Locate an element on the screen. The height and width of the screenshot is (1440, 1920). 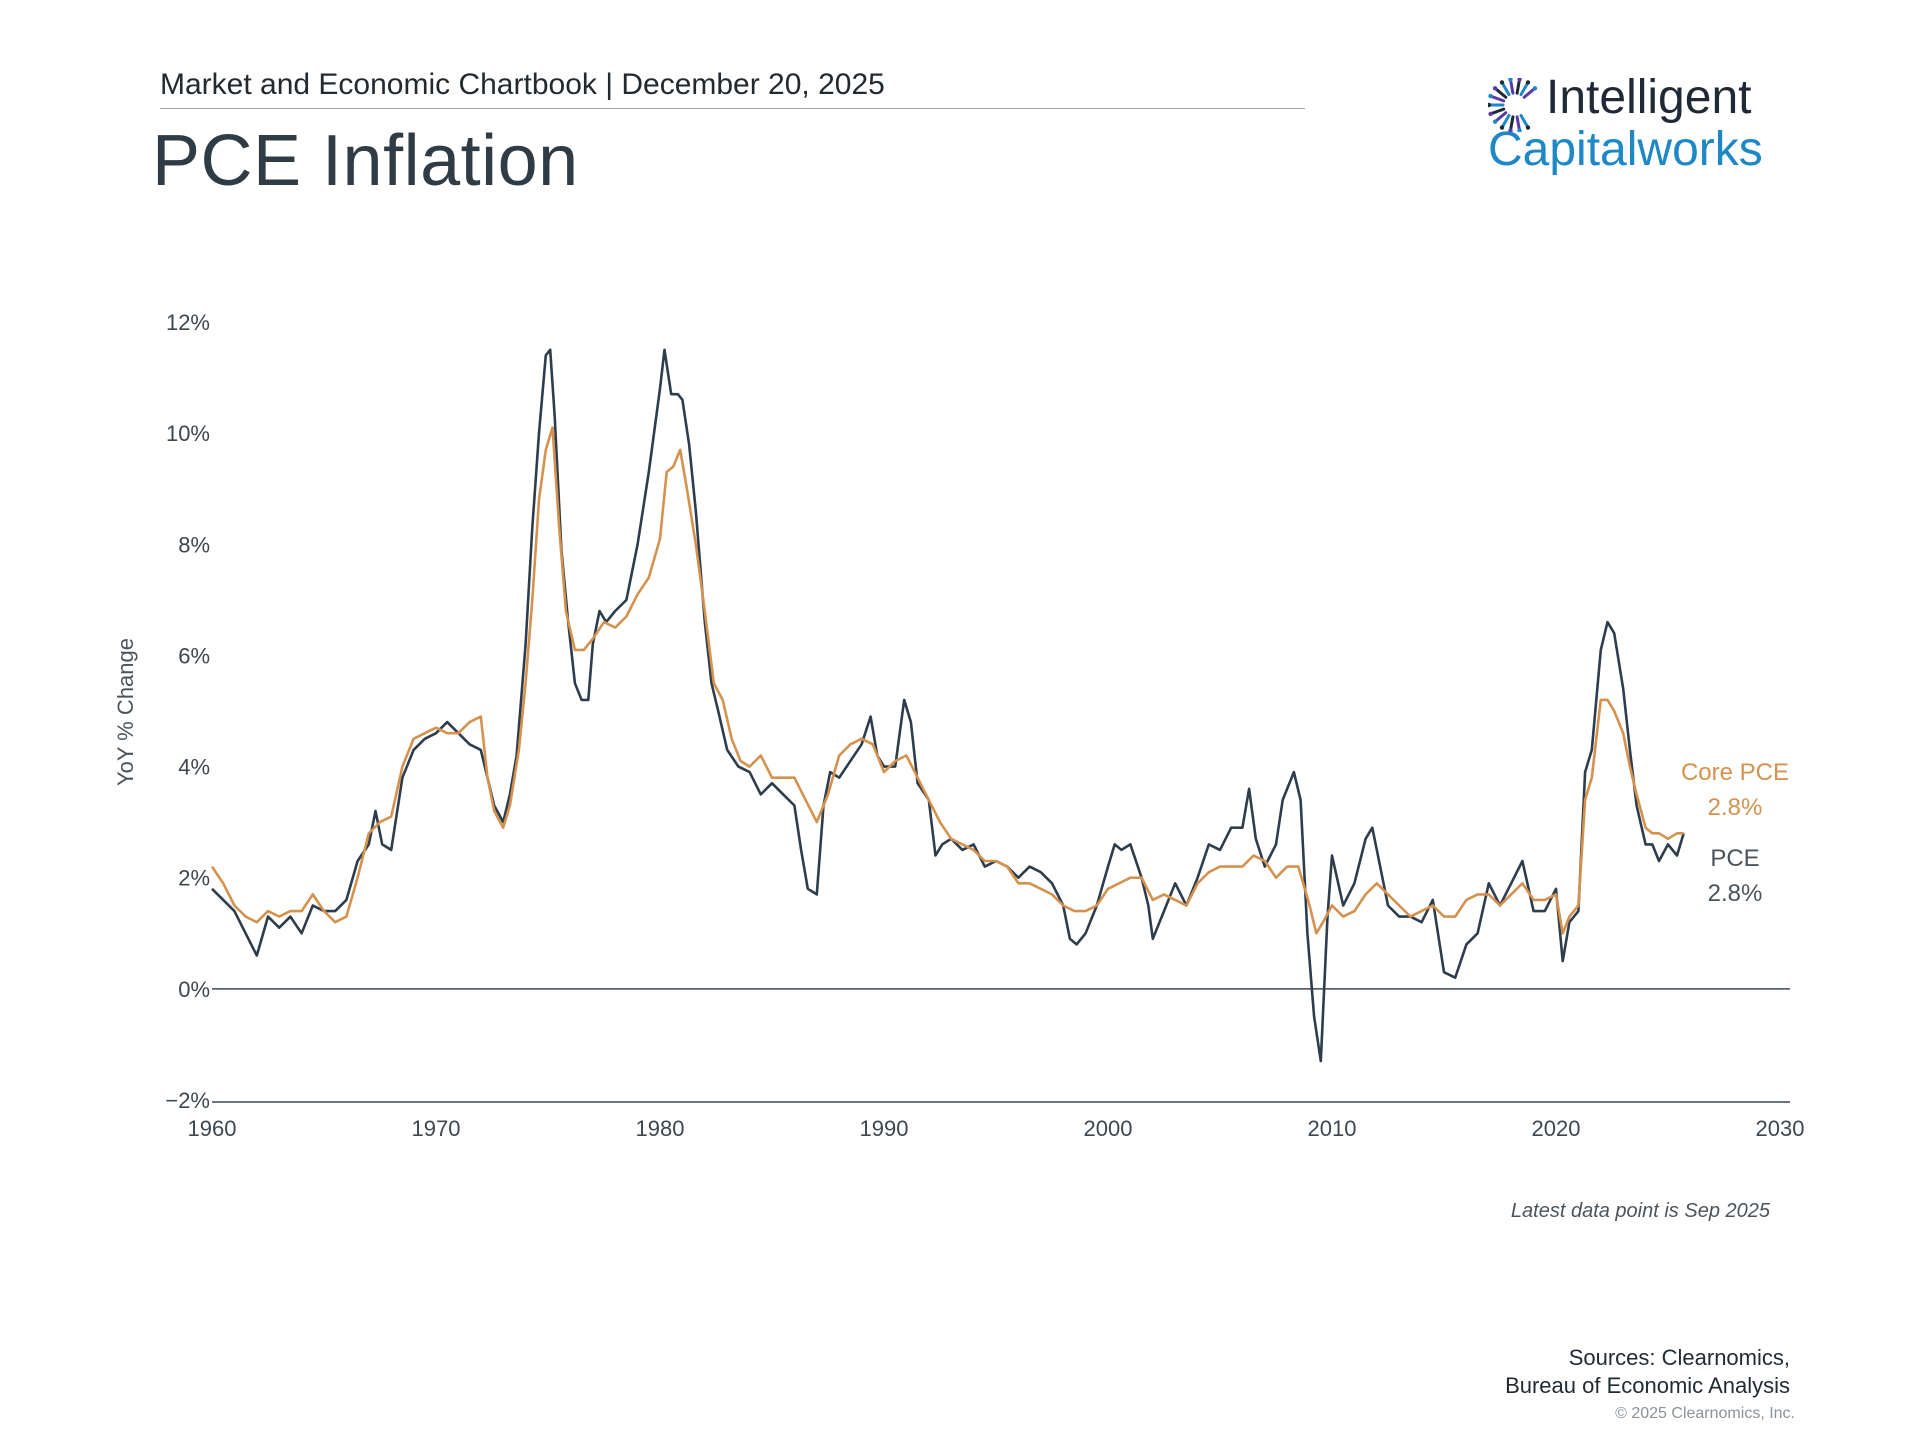
logo-text-intelligent: Intelligent is located at coordinates (1649, 97).